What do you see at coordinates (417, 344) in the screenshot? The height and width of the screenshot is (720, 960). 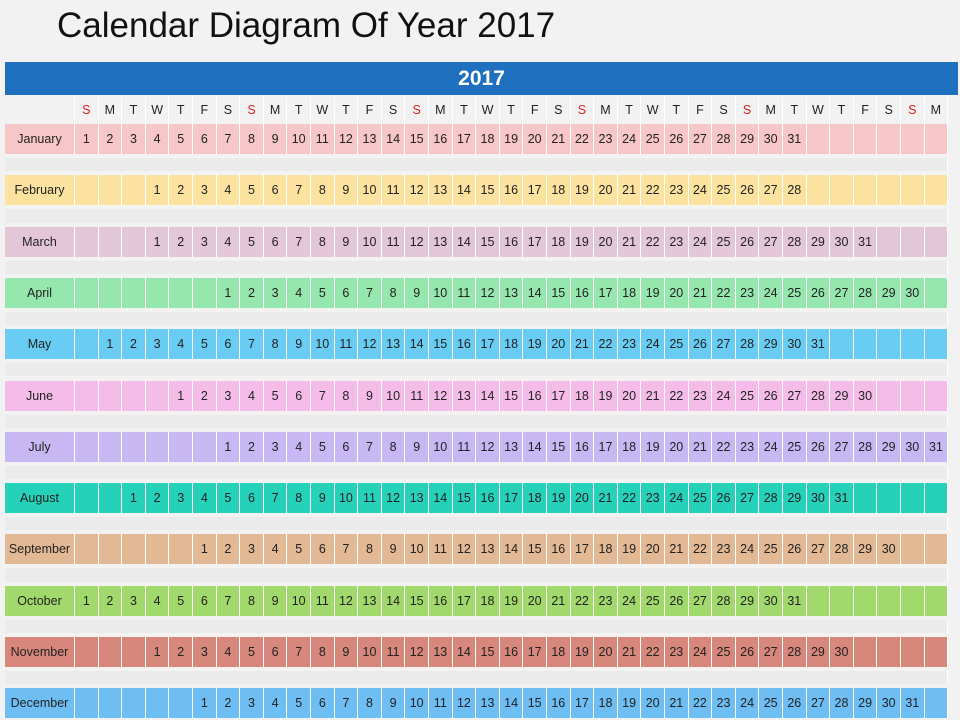 I see `day-cell: 14` at bounding box center [417, 344].